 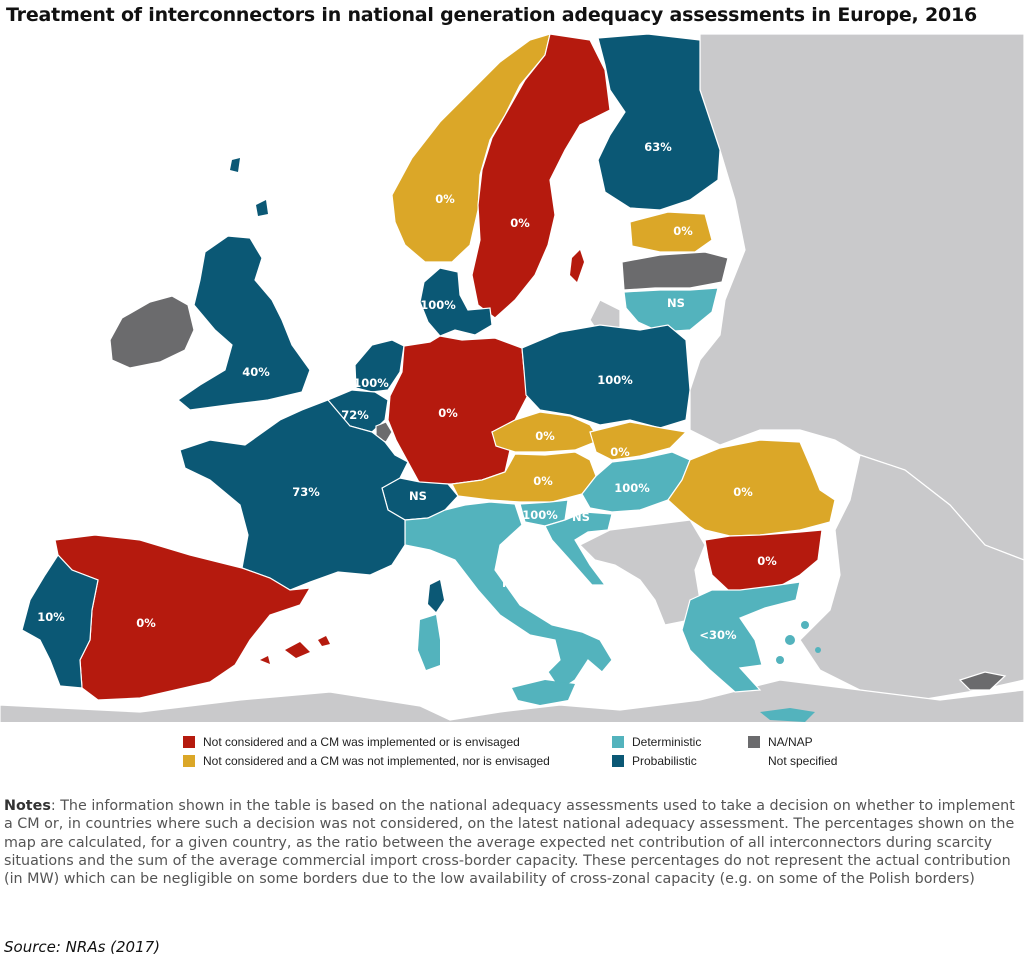 I want to click on country-latvia, so click(x=675, y=271).